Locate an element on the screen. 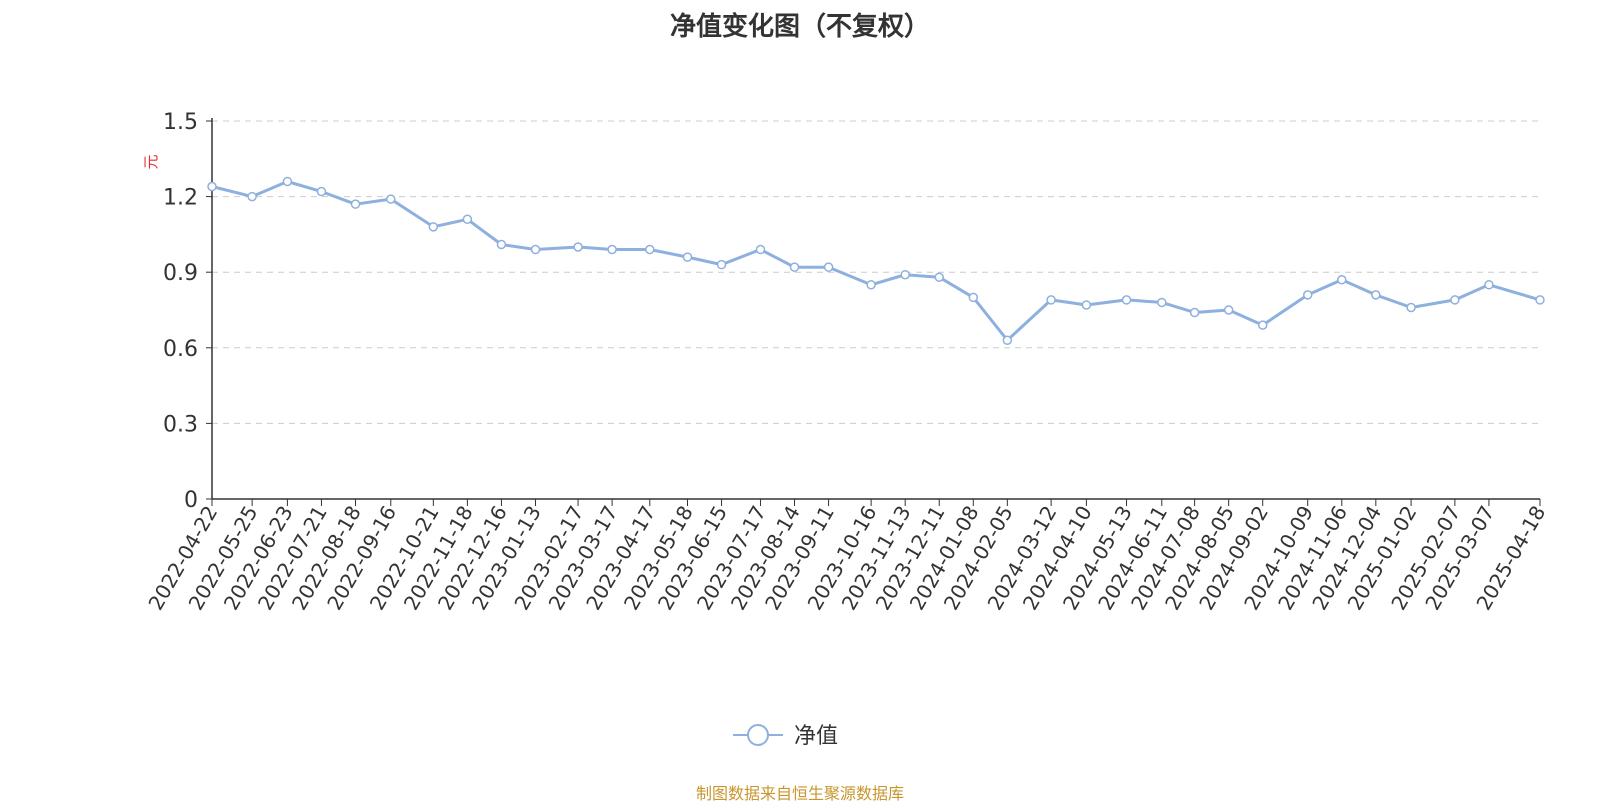 This screenshot has height=804, width=1600. chart-title: 净值变化图（不复权） is located at coordinates (799, 27).